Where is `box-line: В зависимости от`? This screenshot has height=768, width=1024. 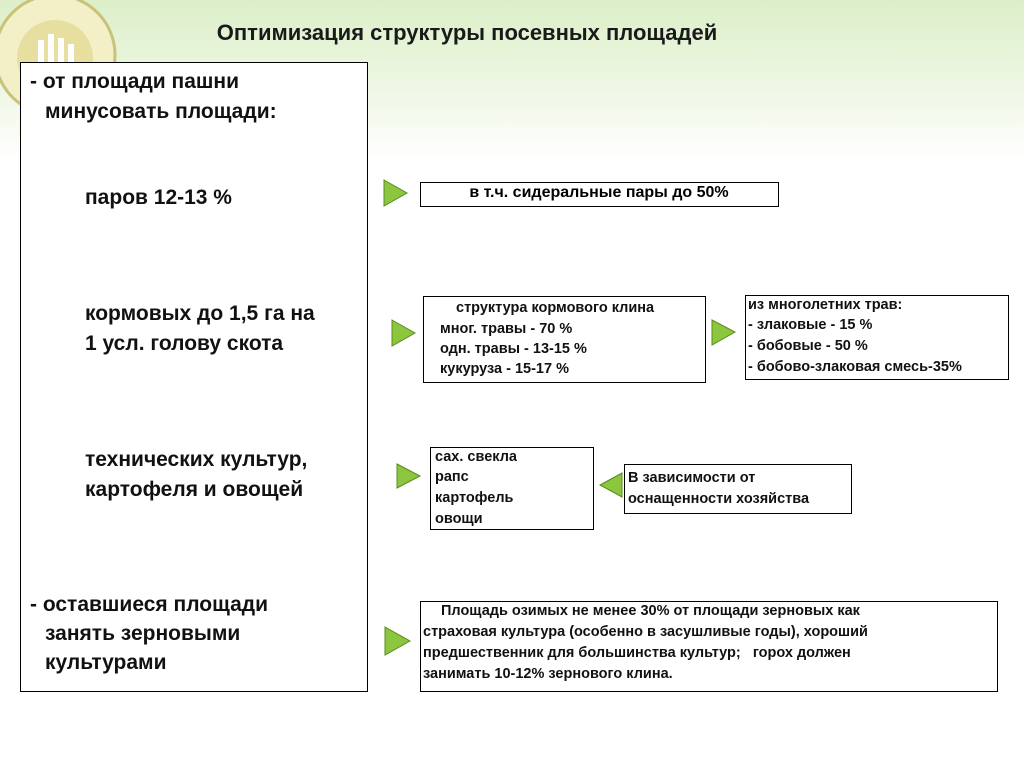
box-line: В зависимости от is located at coordinates (692, 478).